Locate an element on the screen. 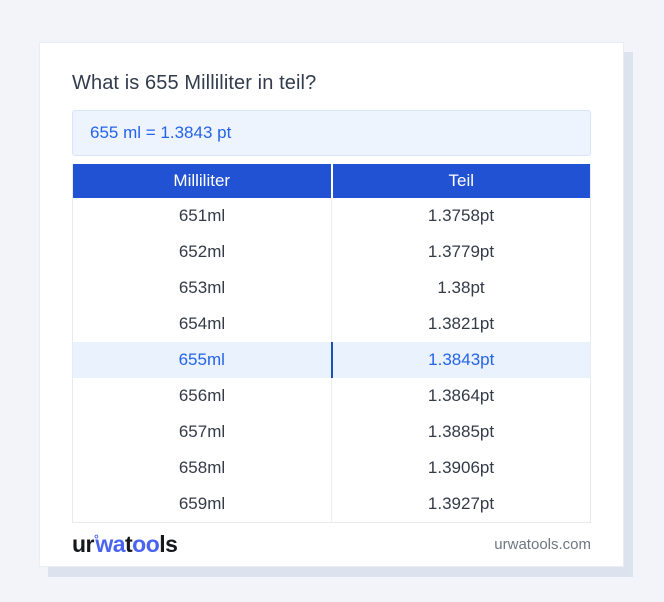 The width and height of the screenshot is (664, 602). logo-degree-mark: ° is located at coordinates (96, 539).